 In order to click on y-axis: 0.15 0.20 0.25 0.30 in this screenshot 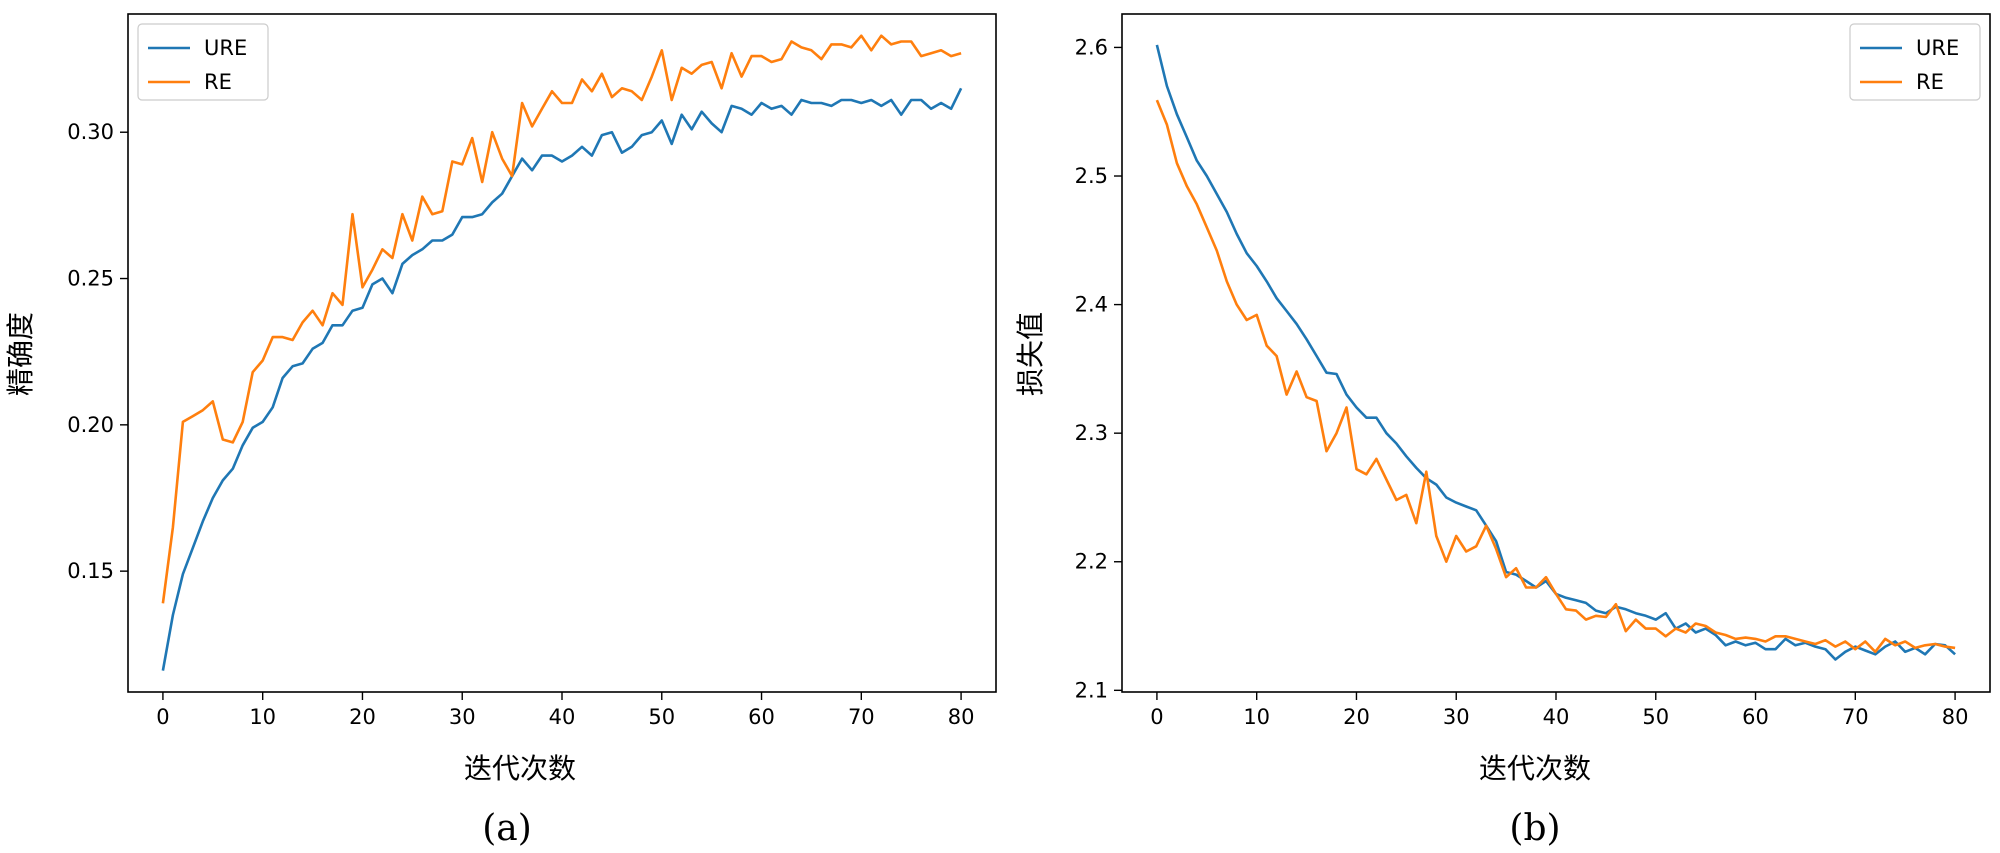, I will do `click(97, 351)`.